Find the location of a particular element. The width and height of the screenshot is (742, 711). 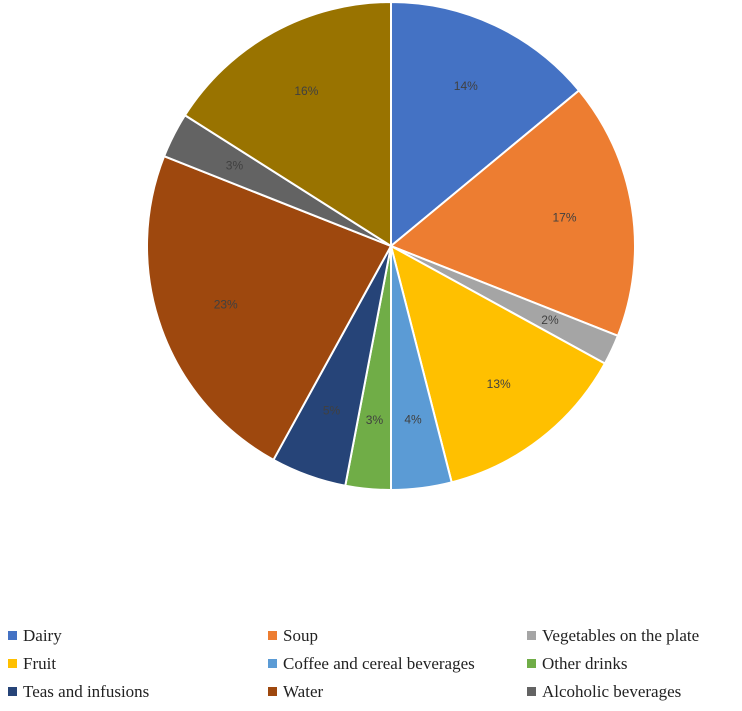

data-label-vegetables-on-the-plate: 2% is located at coordinates (550, 320).